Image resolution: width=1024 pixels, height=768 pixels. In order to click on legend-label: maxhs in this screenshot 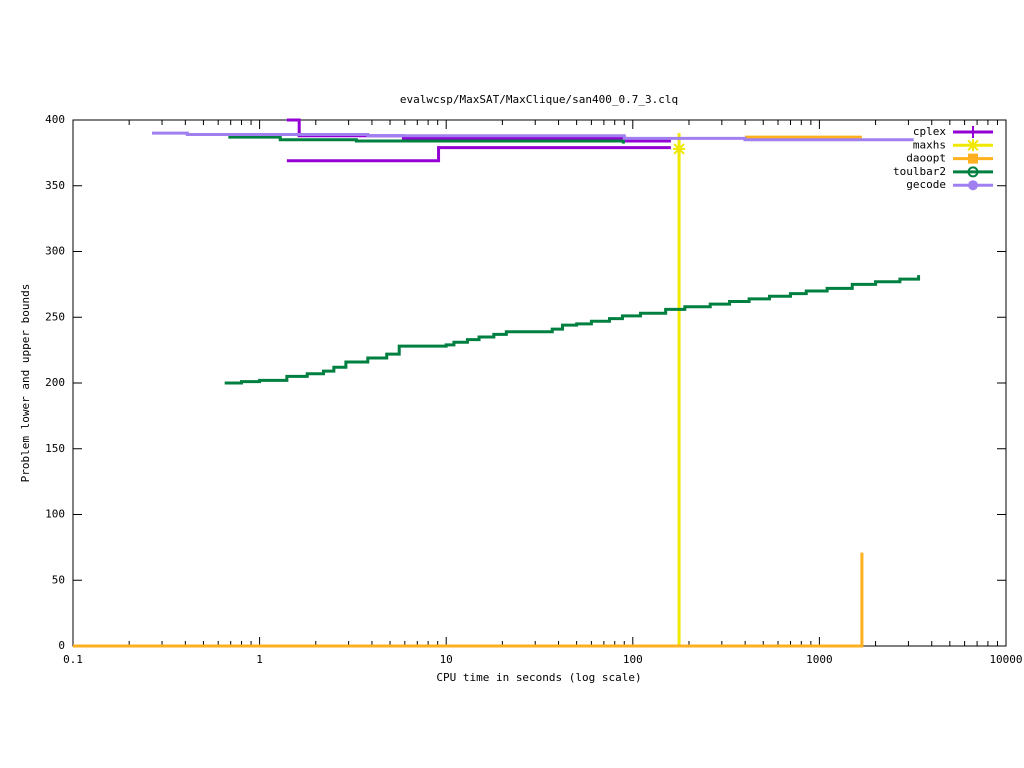, I will do `click(929, 144)`.